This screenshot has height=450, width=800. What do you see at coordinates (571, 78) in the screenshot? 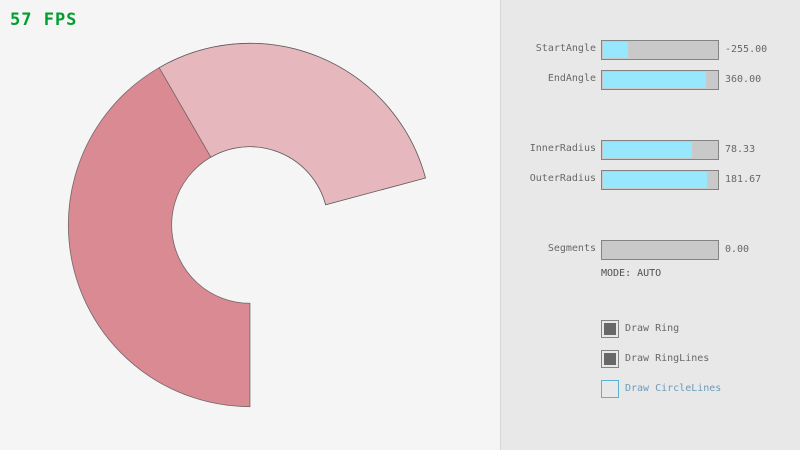
I see `slider-label: EndAngle` at bounding box center [571, 78].